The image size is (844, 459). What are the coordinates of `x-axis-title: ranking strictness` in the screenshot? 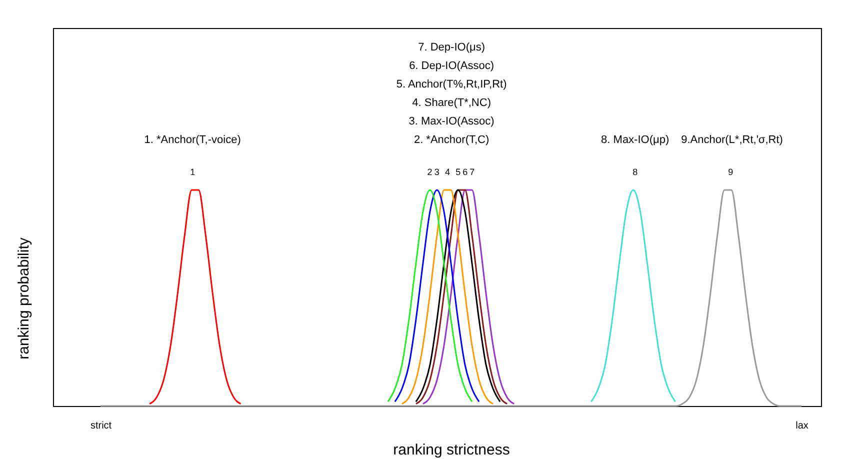 It's located at (451, 450).